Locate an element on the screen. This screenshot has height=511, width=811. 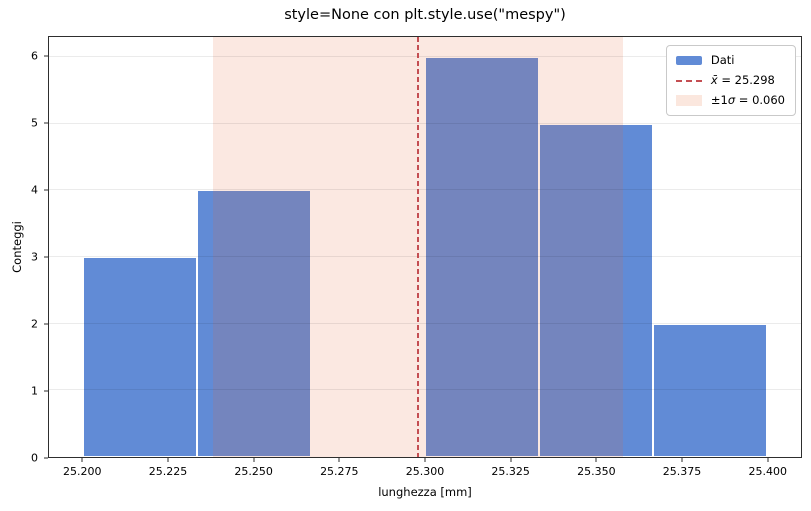
legend-label-mean: x̄ = 25.298 is located at coordinates (742, 79).